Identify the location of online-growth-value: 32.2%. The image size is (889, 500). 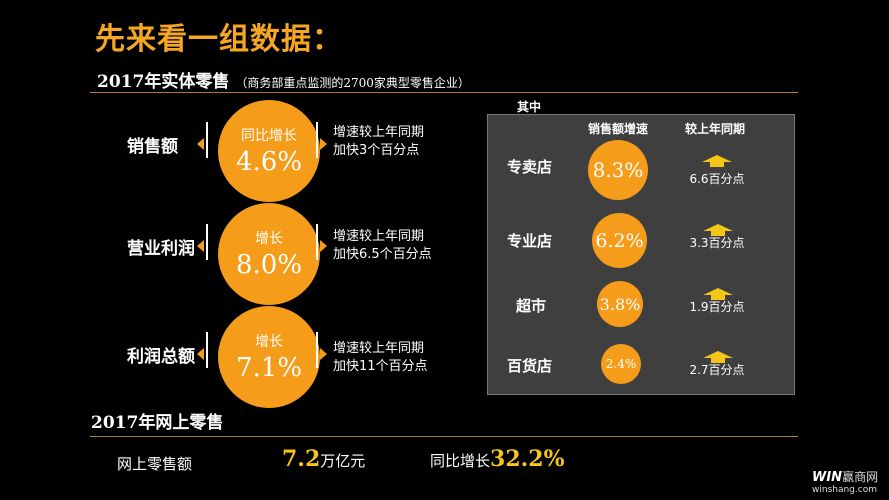
(527, 459).